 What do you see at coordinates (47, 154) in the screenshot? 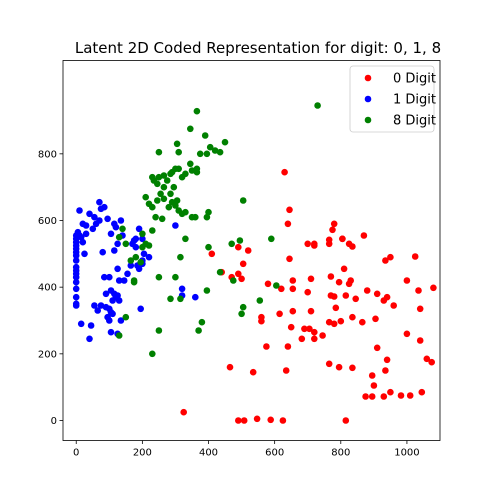
I see `y-tick-label: 800` at bounding box center [47, 154].